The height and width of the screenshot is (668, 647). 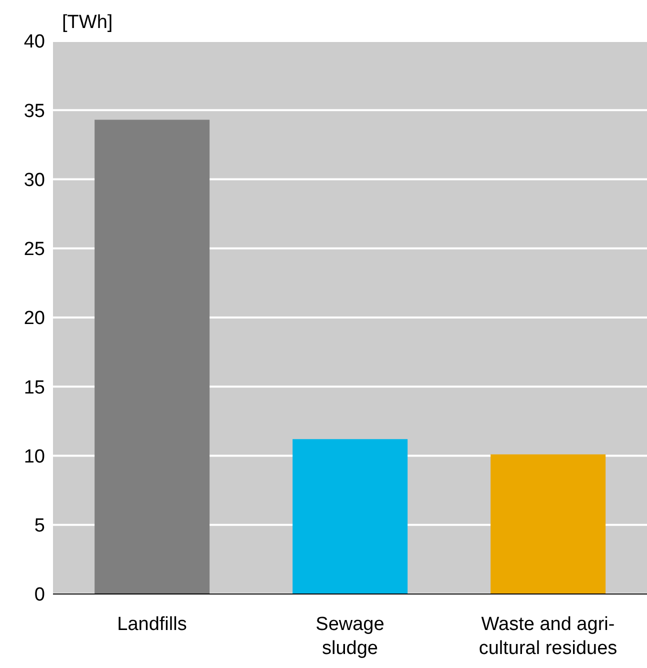 I want to click on y-tick-label: 20, so click(x=34, y=319).